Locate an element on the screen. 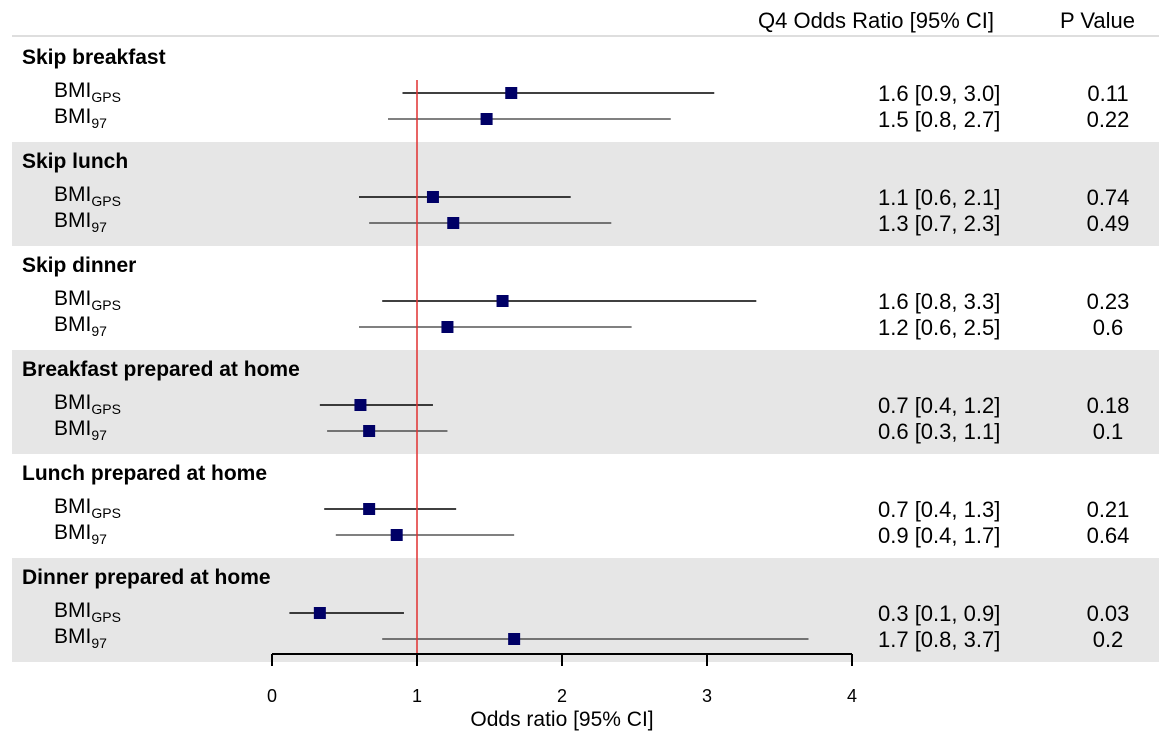 This screenshot has height=738, width=1171. odds-ratio-value: 1.3 [0.7, 2.3] is located at coordinates (939, 223).